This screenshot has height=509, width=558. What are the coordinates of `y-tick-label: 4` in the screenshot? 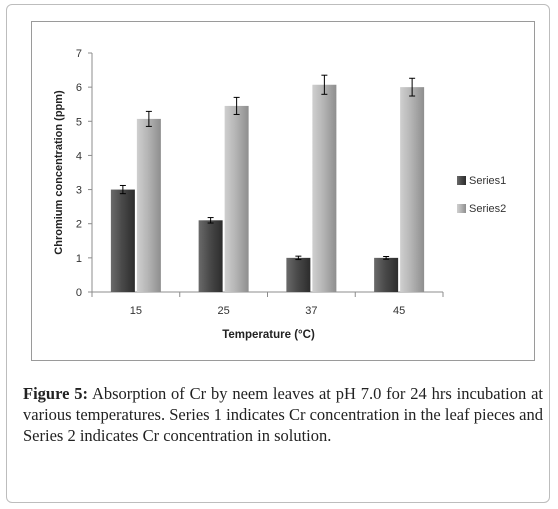 It's located at (79, 156).